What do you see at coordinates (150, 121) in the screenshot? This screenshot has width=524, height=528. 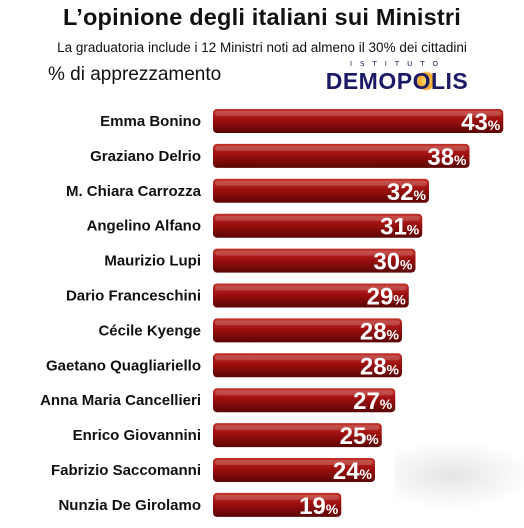 I see `category-label: Emma Bonino` at bounding box center [150, 121].